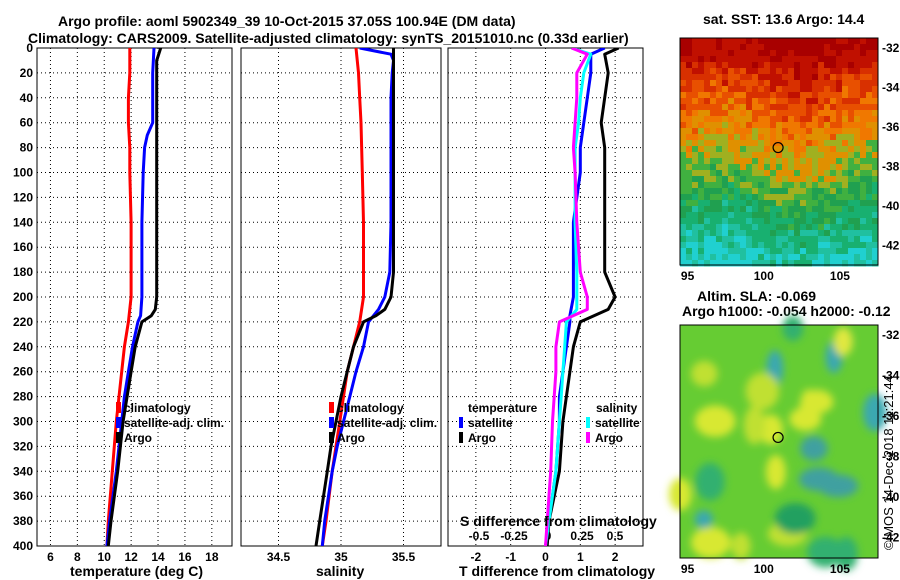 The image size is (900, 580). I want to click on series-line-argo, so click(354, 297).